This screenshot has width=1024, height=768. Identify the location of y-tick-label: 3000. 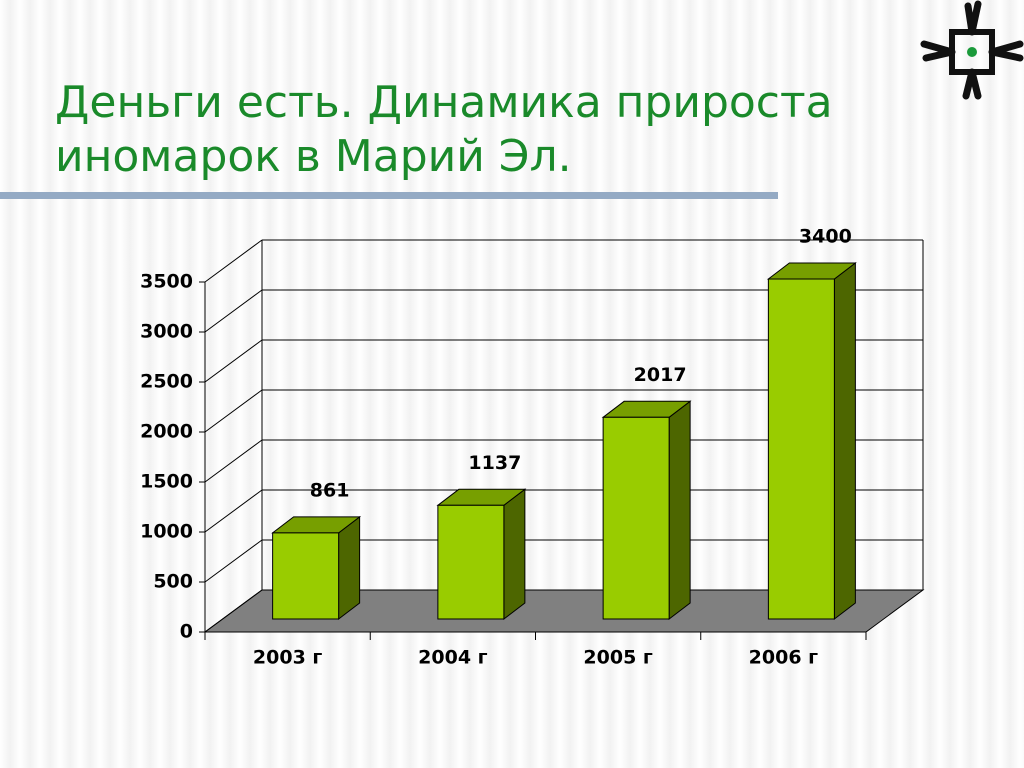
(166, 332).